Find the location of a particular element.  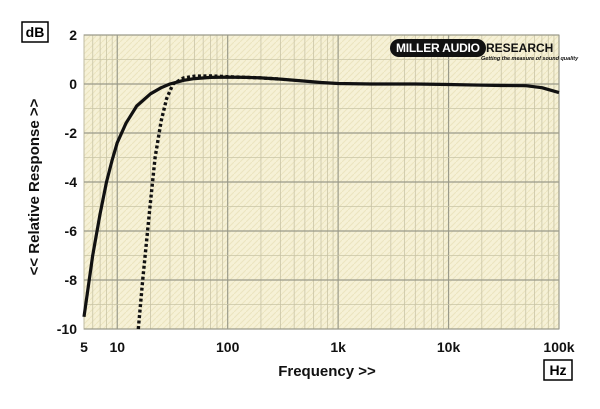

x-unit-label: Hz is located at coordinates (557, 370).